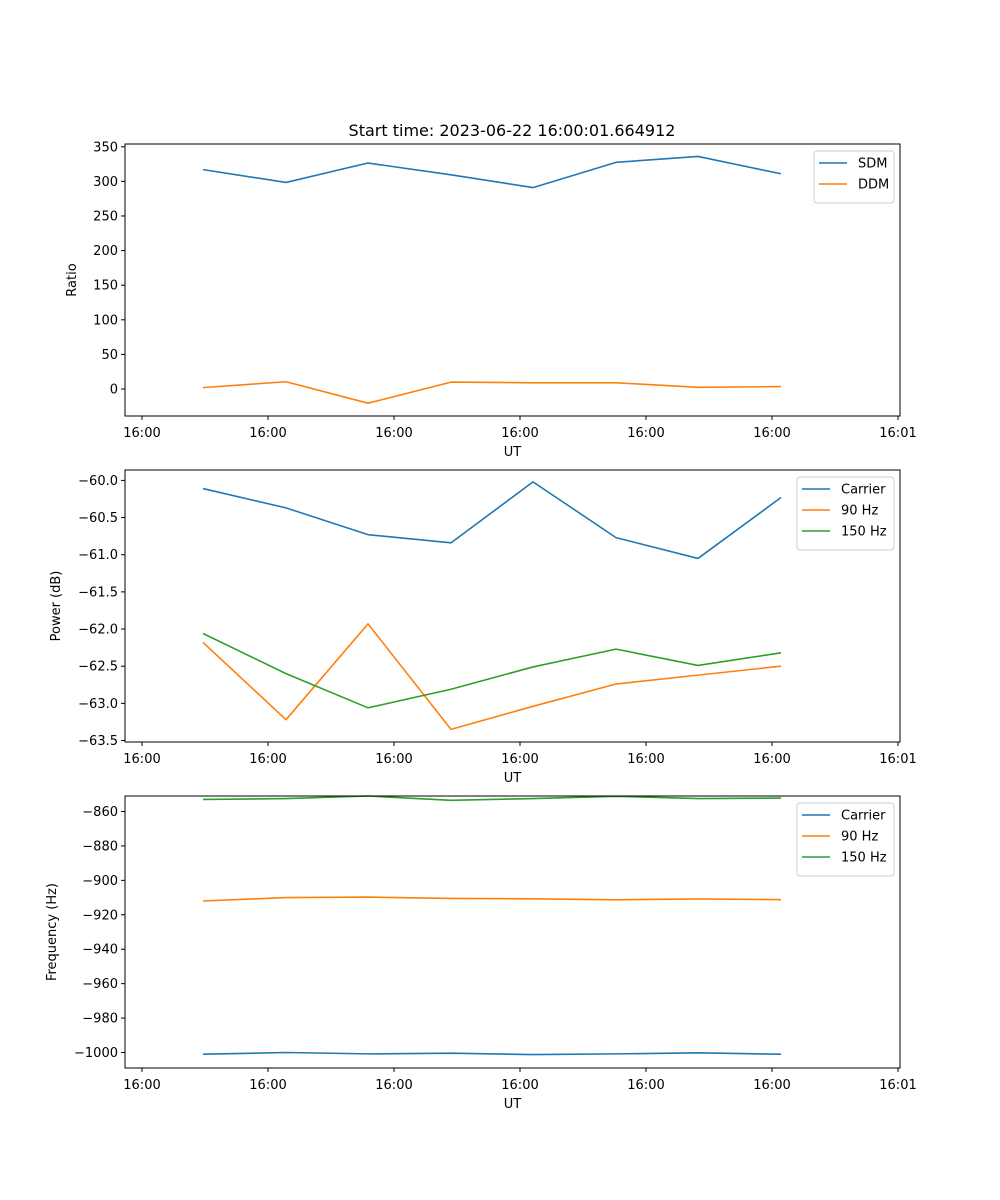  Describe the element at coordinates (100, 950) in the screenshot. I see `y-tick-label: −940` at that location.